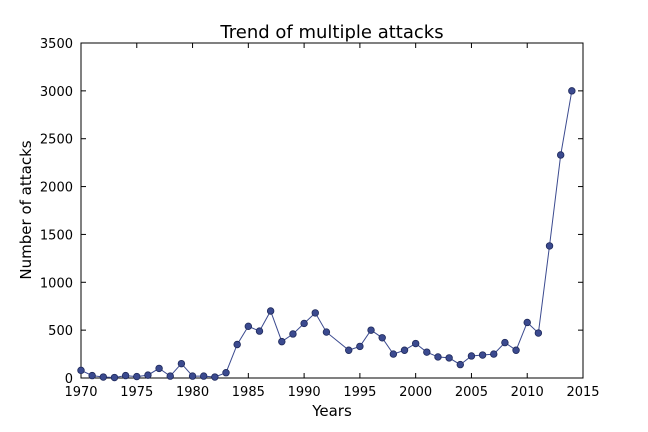  I want to click on x-tick-label: 2000, so click(415, 392).